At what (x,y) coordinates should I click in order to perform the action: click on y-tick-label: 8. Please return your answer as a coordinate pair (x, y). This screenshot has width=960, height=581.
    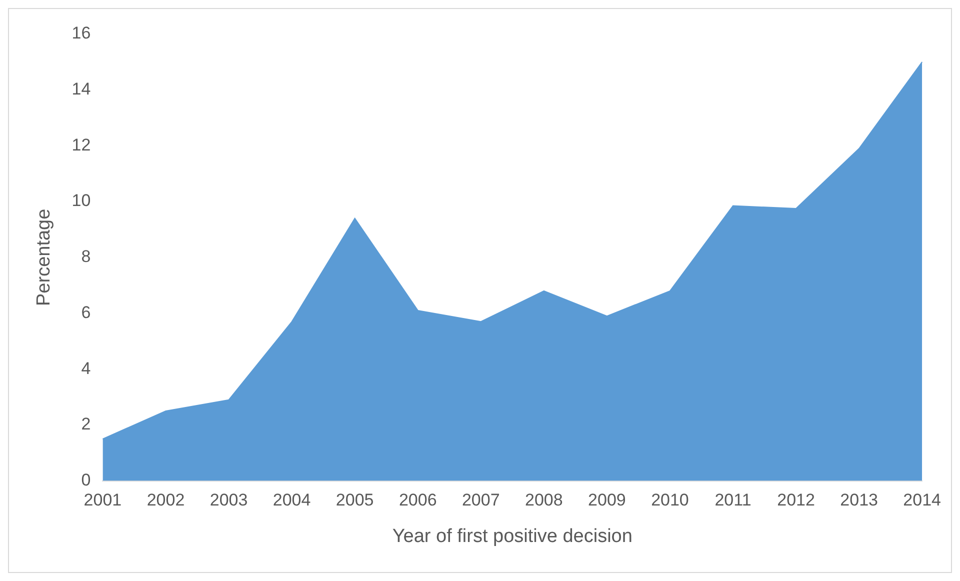
    Looking at the image, I should click on (86, 256).